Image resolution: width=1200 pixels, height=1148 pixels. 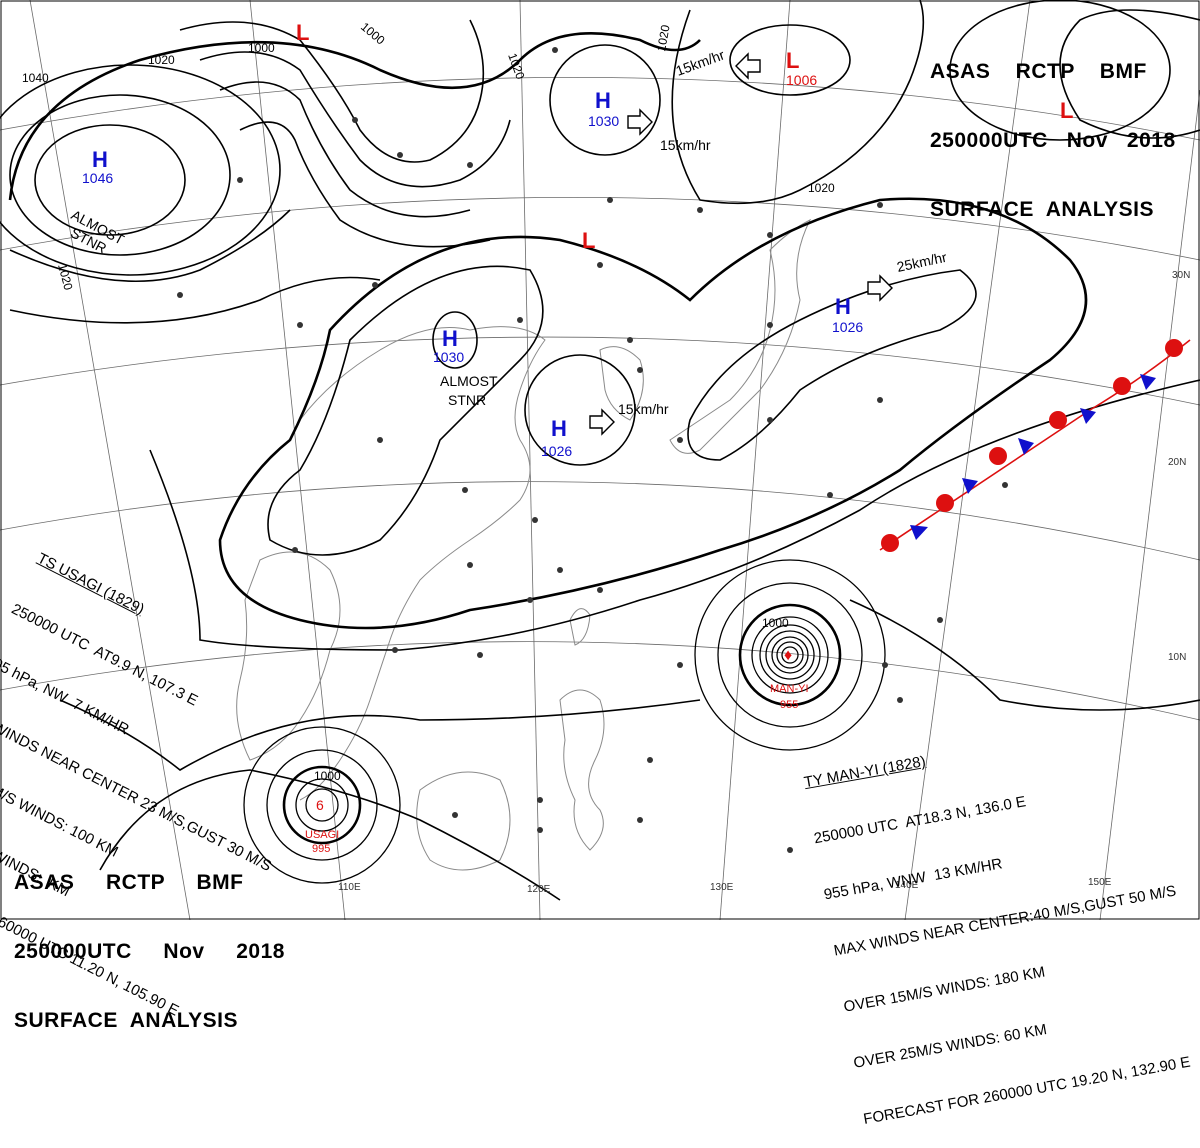 I want to click on lat-line-40n, so click(x=600, y=109).